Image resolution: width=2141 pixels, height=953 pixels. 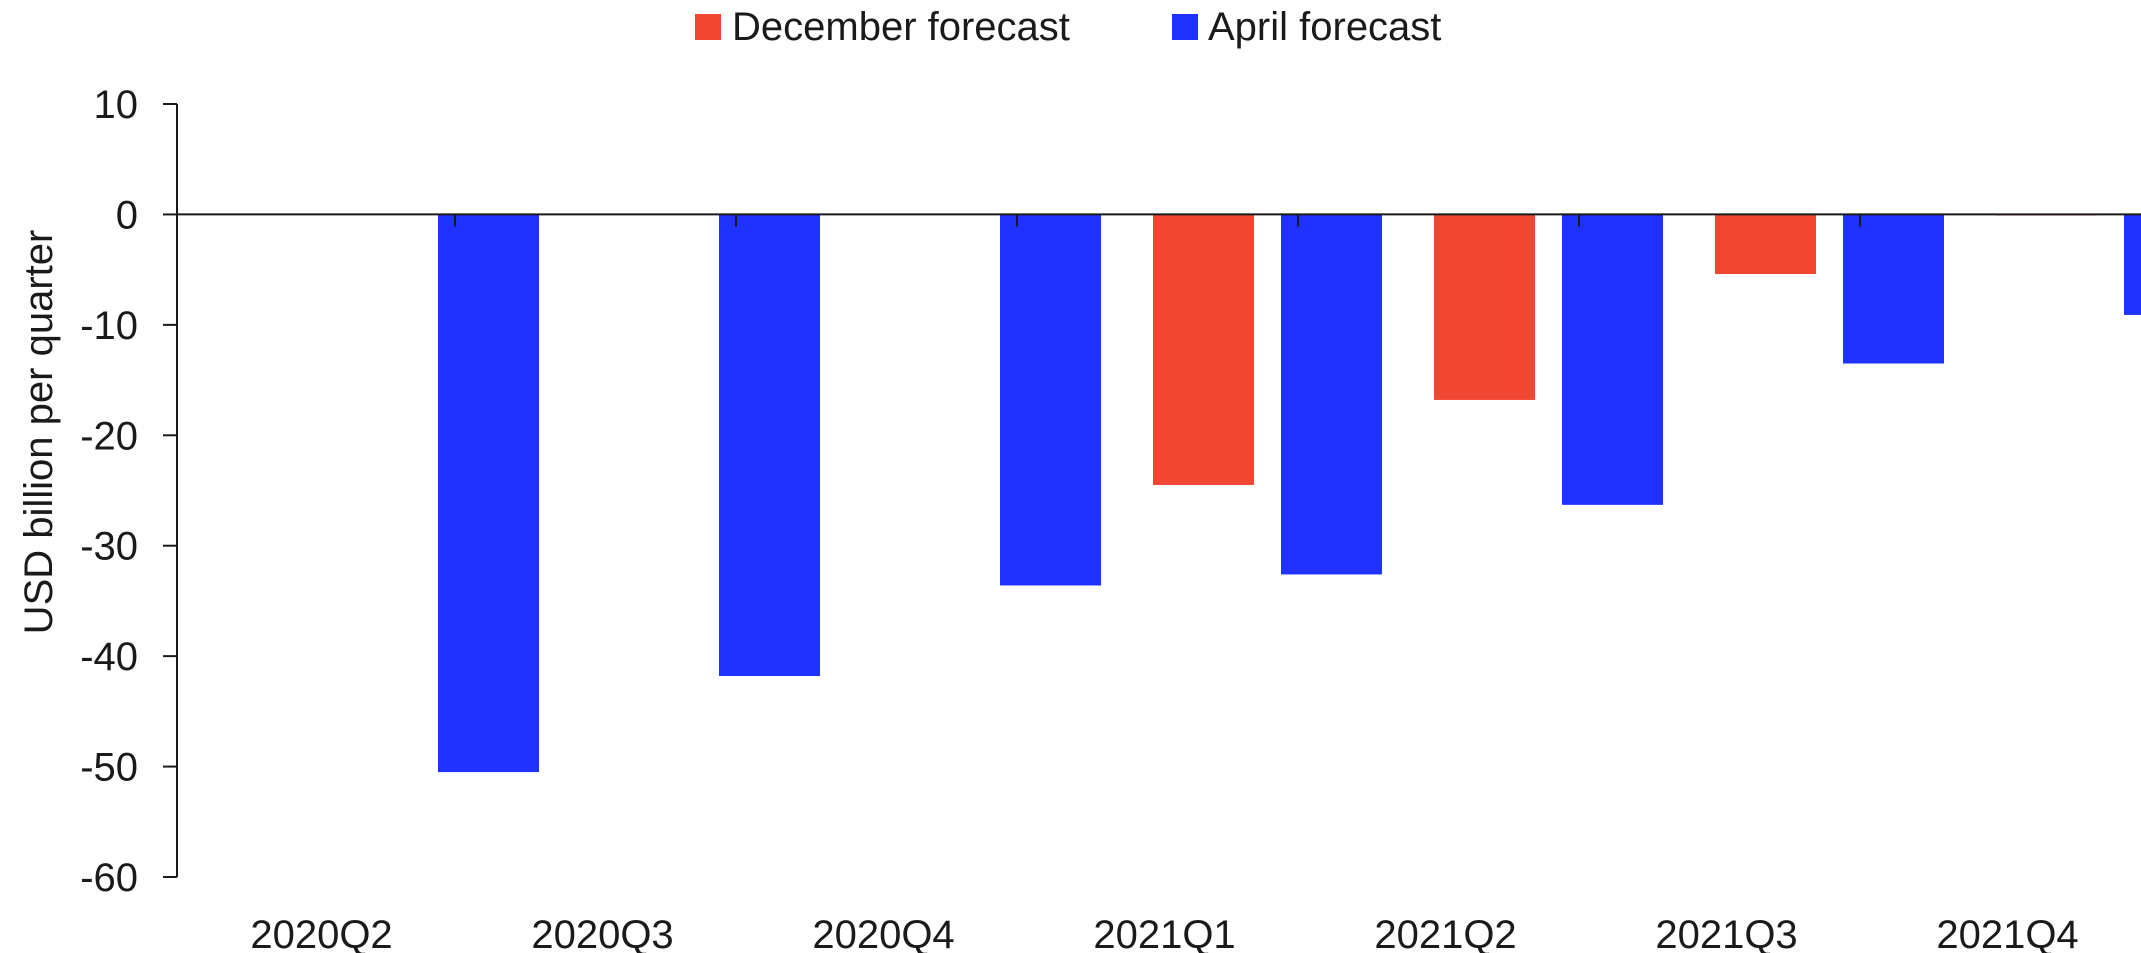 What do you see at coordinates (769, 445) in the screenshot?
I see `bar-april-2020q3` at bounding box center [769, 445].